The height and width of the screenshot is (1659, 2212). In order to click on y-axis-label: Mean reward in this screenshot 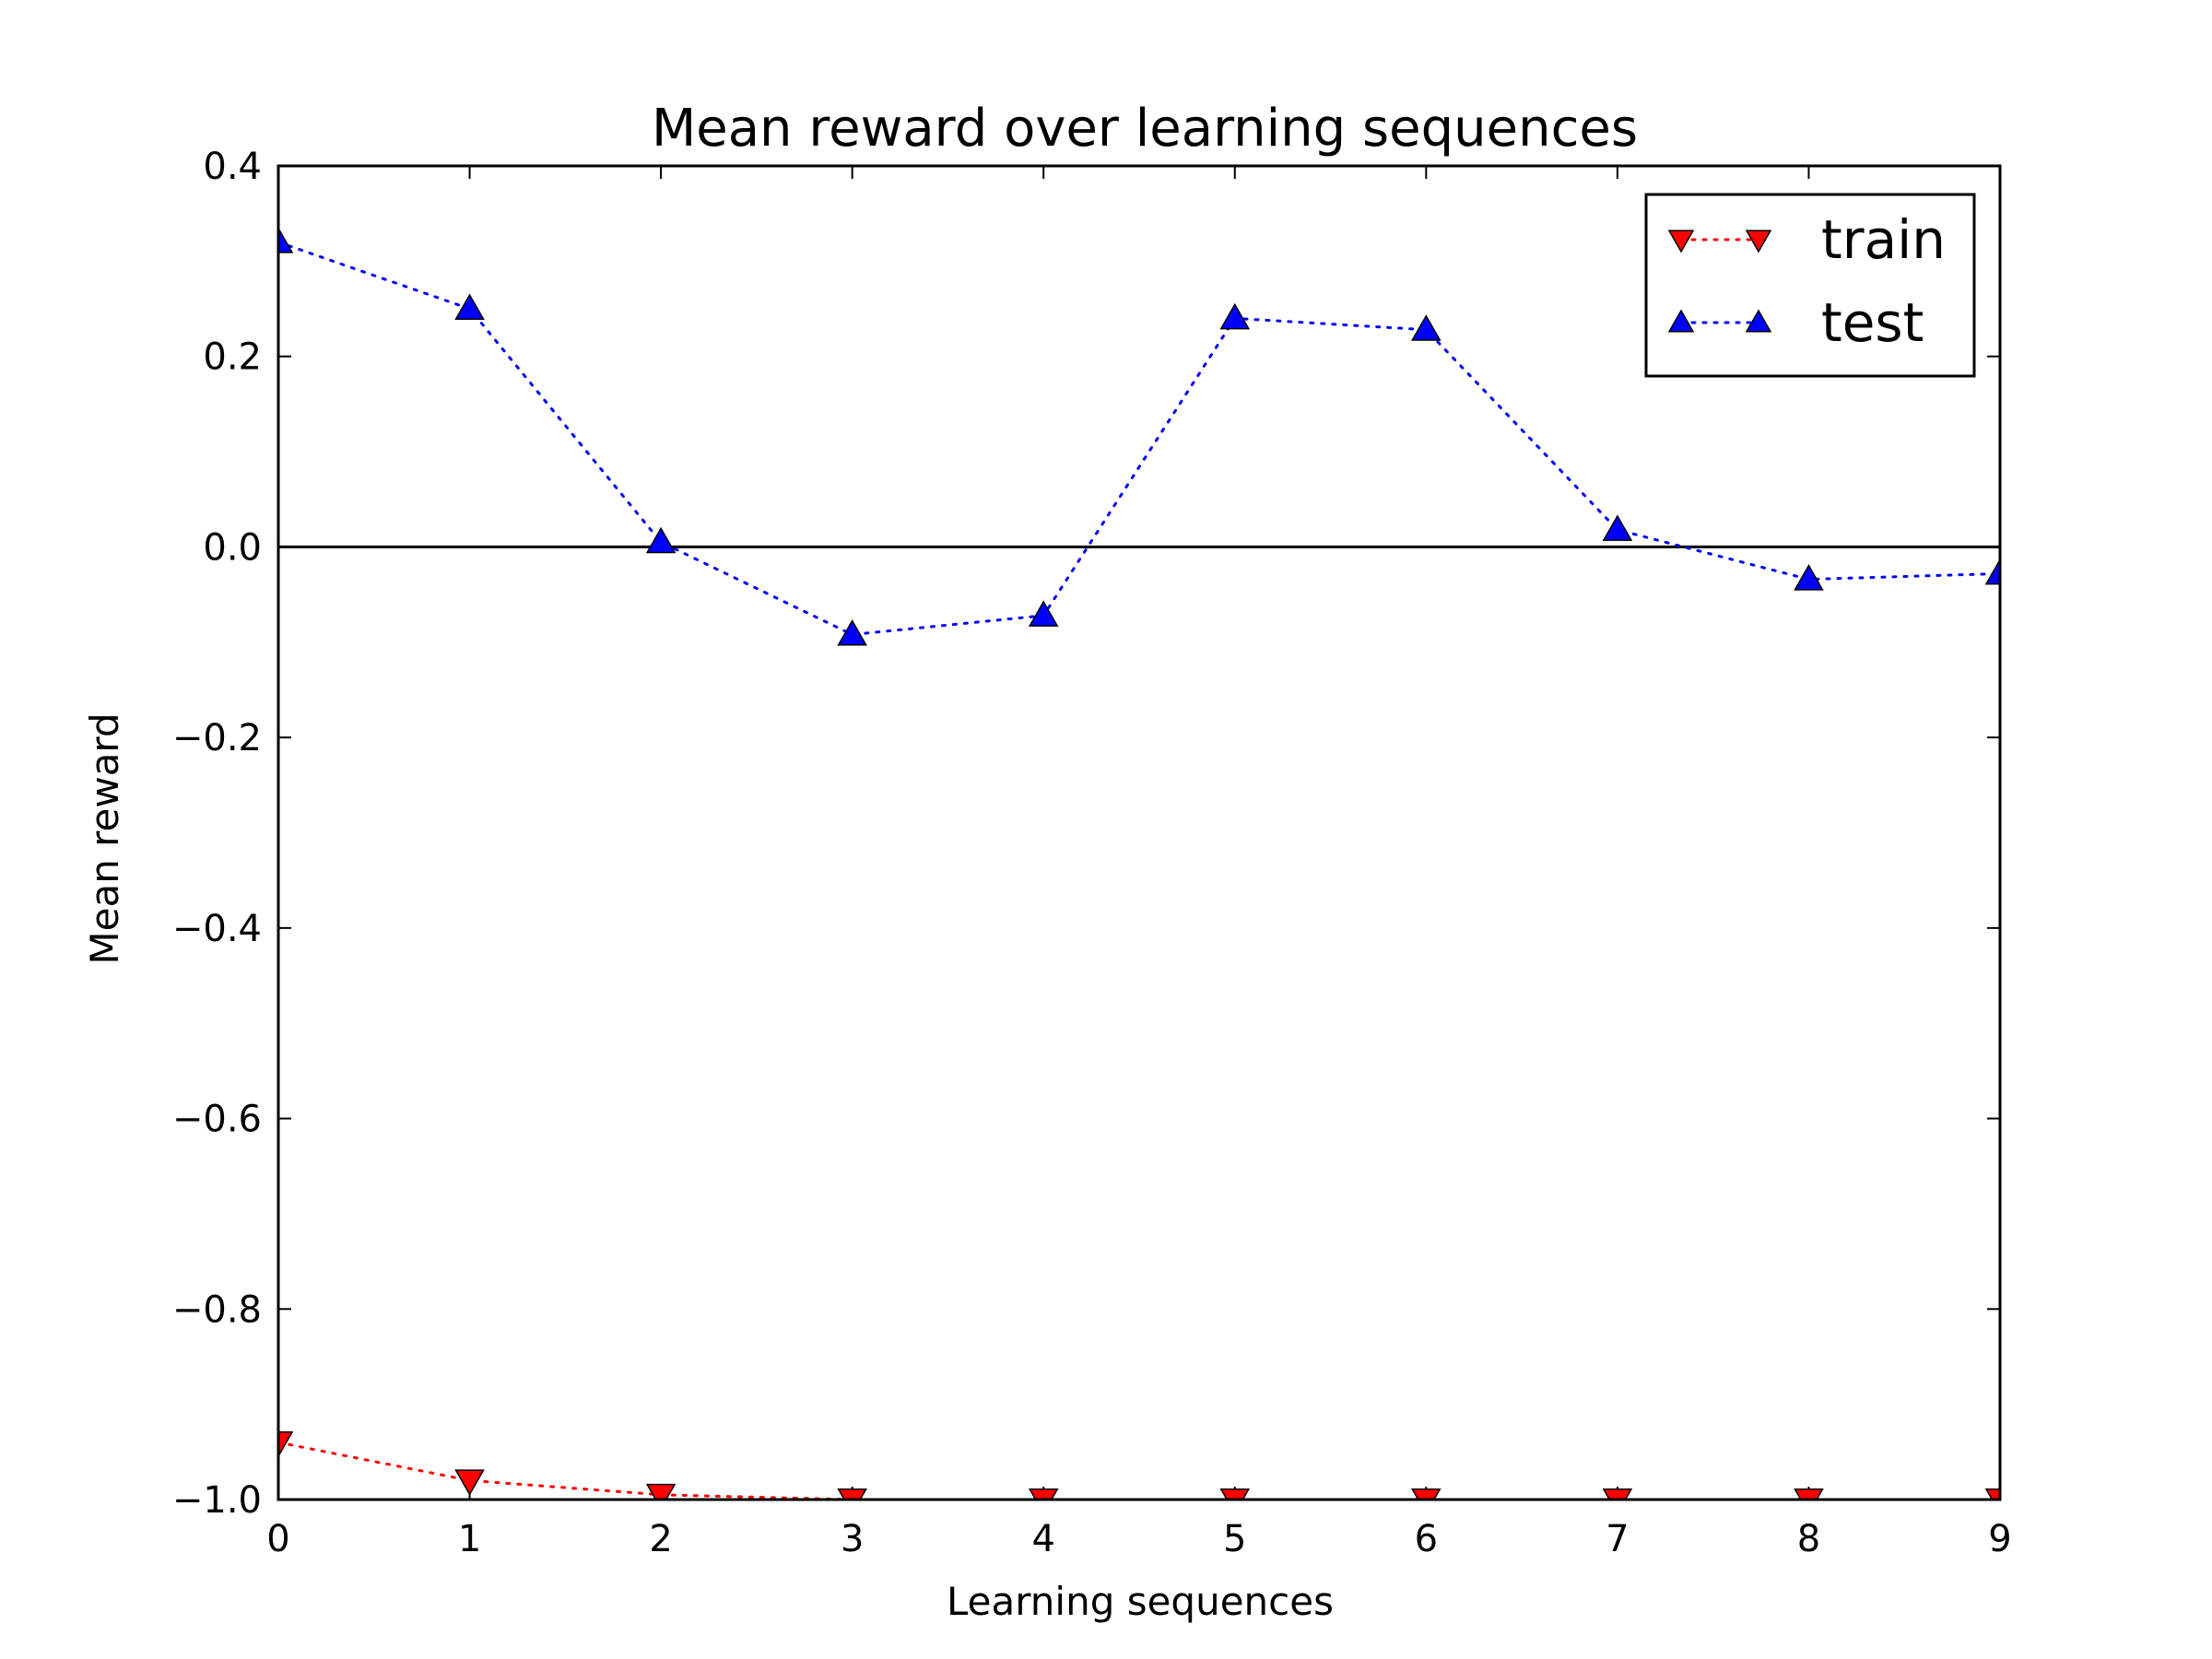, I will do `click(104, 838)`.